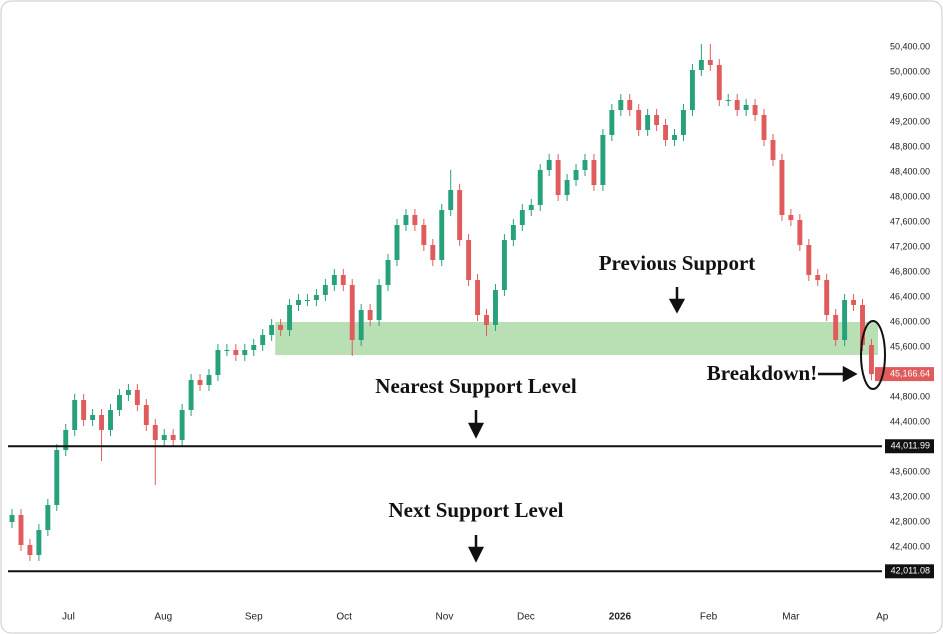 This screenshot has width=943, height=634. What do you see at coordinates (620, 617) in the screenshot?
I see `x-tick-label: 2026` at bounding box center [620, 617].